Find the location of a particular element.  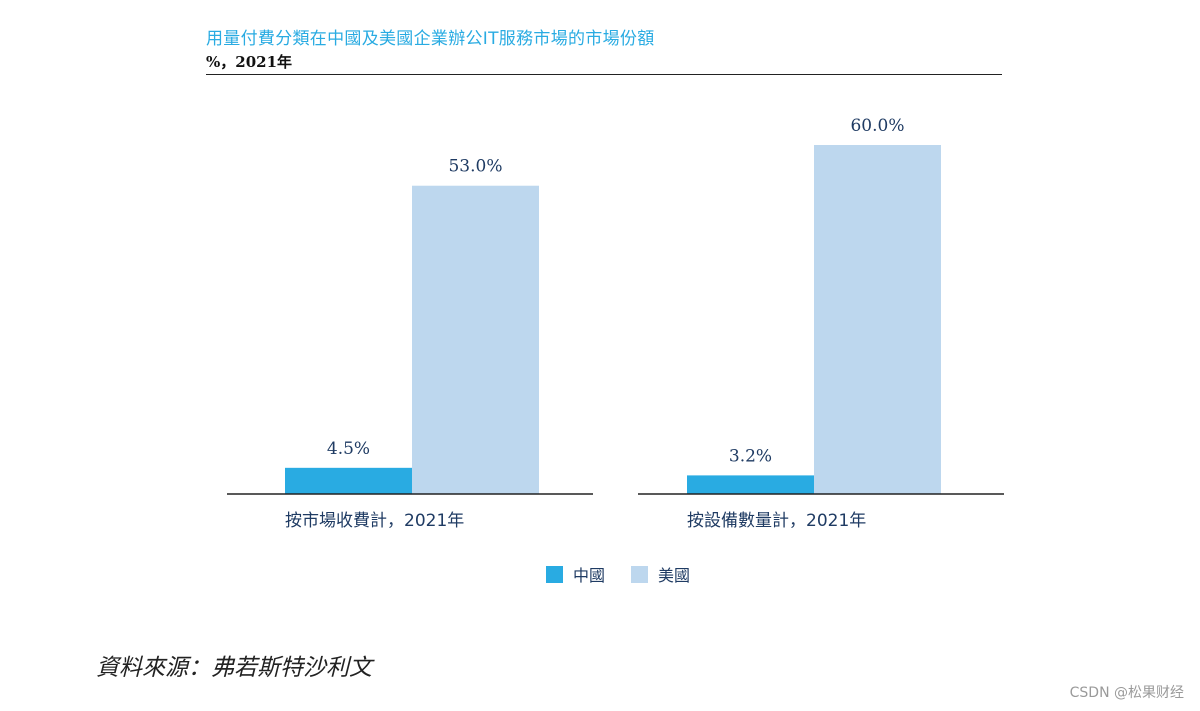

source-note: 資料來源：弗若斯特沙利文 is located at coordinates (234, 668).